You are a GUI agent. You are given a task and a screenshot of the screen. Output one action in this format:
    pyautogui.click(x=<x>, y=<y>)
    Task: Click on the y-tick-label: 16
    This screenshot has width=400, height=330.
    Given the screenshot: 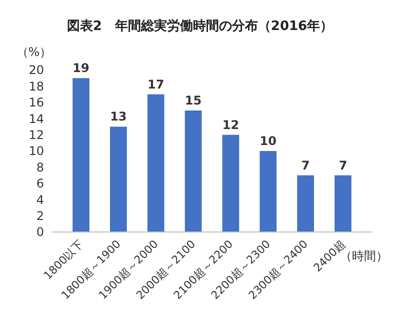 What is the action you would take?
    pyautogui.click(x=36, y=103)
    